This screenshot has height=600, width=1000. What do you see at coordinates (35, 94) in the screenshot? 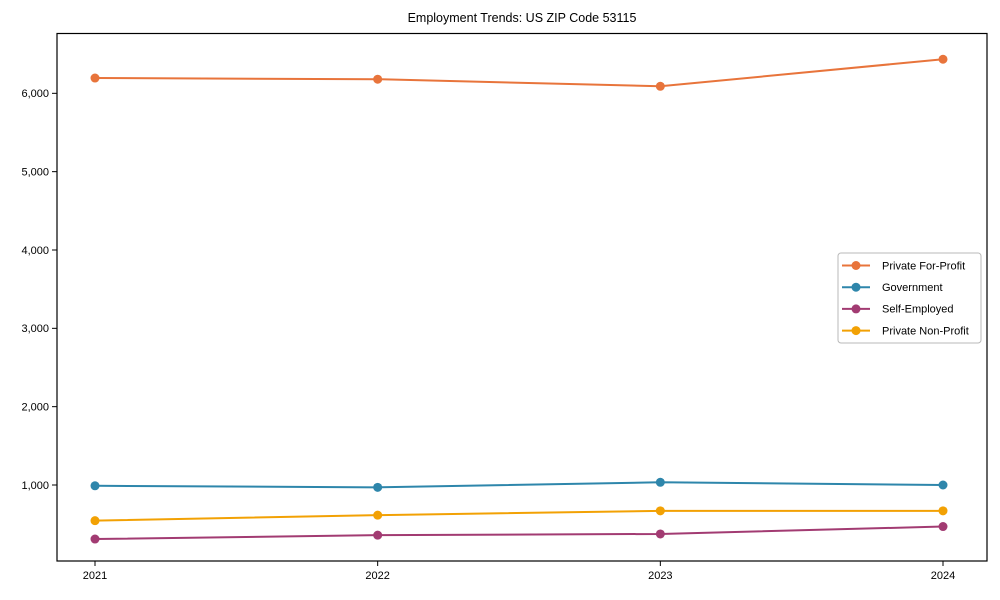
I see `y-tick-label: 6,000` at bounding box center [35, 94].